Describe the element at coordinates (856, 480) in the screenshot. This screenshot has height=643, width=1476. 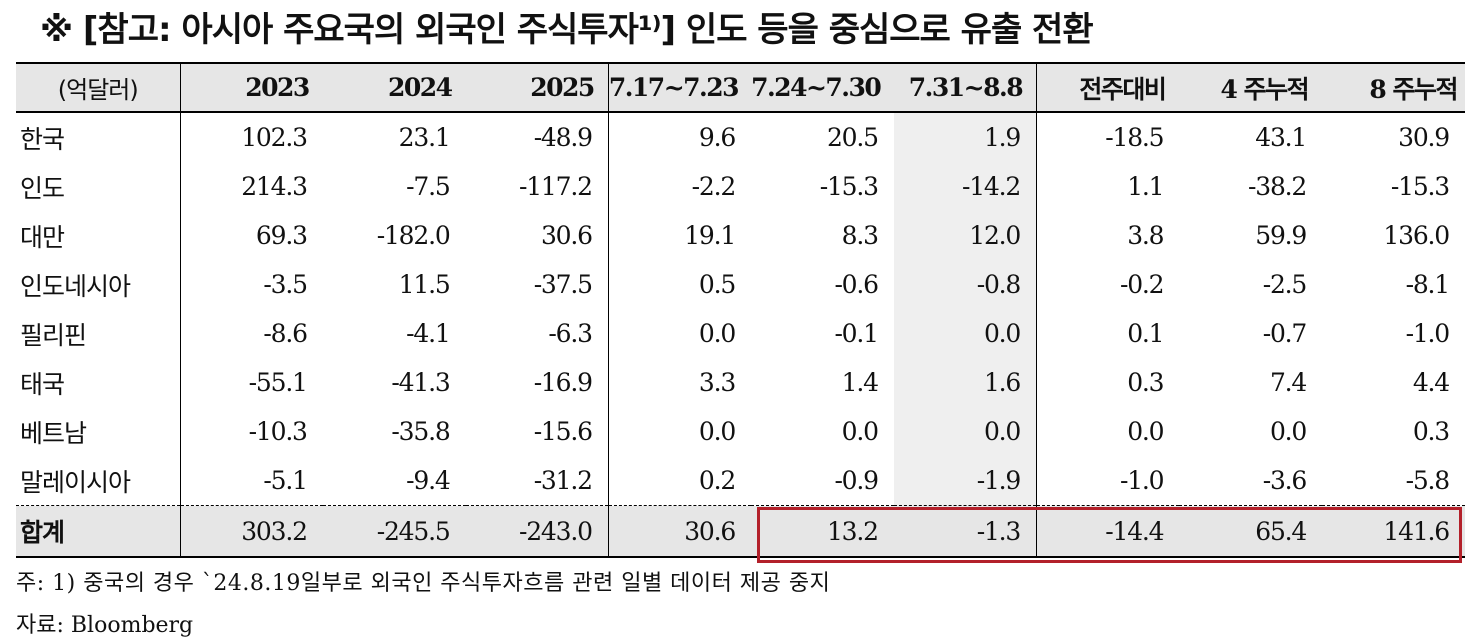
I see `table-cell: -0.9` at that location.